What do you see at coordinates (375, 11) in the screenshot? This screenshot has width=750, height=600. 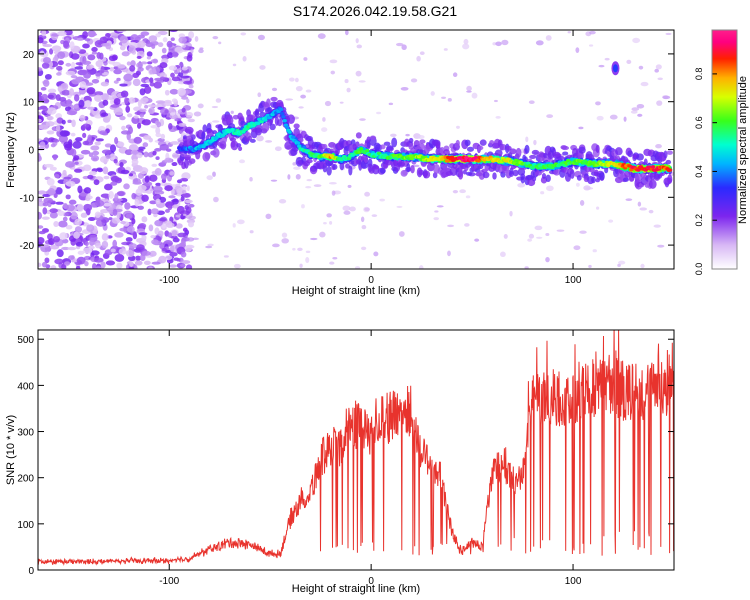 I see `figure-title: S174.2026.042.19.58.G21` at bounding box center [375, 11].